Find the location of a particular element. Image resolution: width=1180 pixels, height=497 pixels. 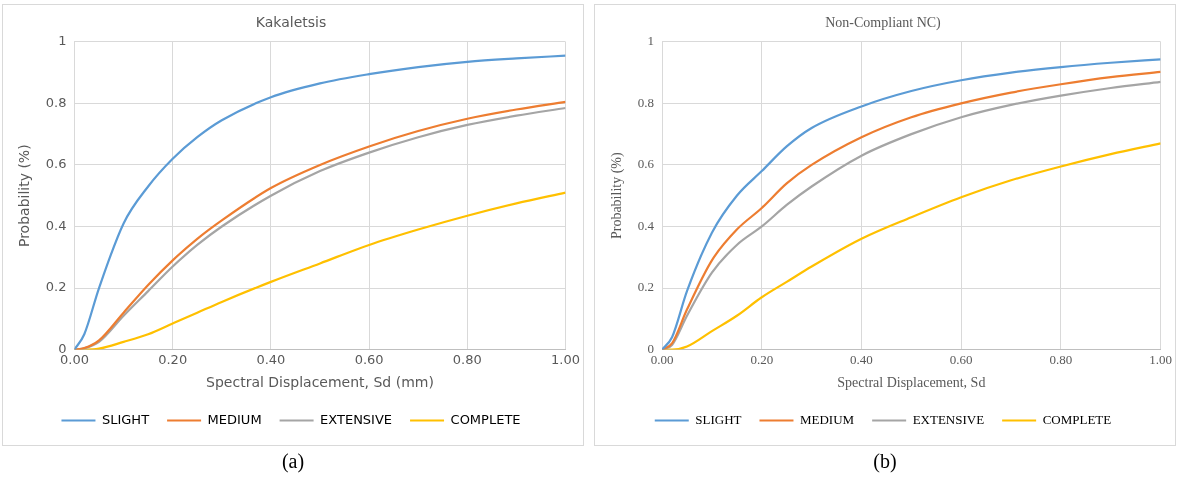

x-axis-title: Spectral Displacement, Sd (mm) is located at coordinates (320, 382).